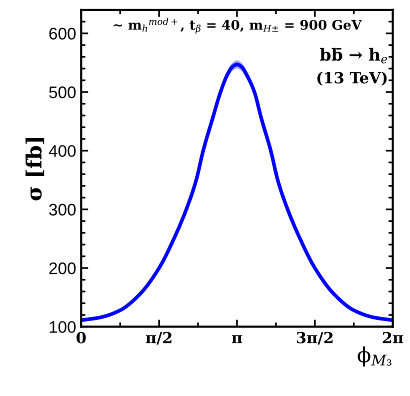  I want to click on x-tick-label: 0, so click(81, 338).